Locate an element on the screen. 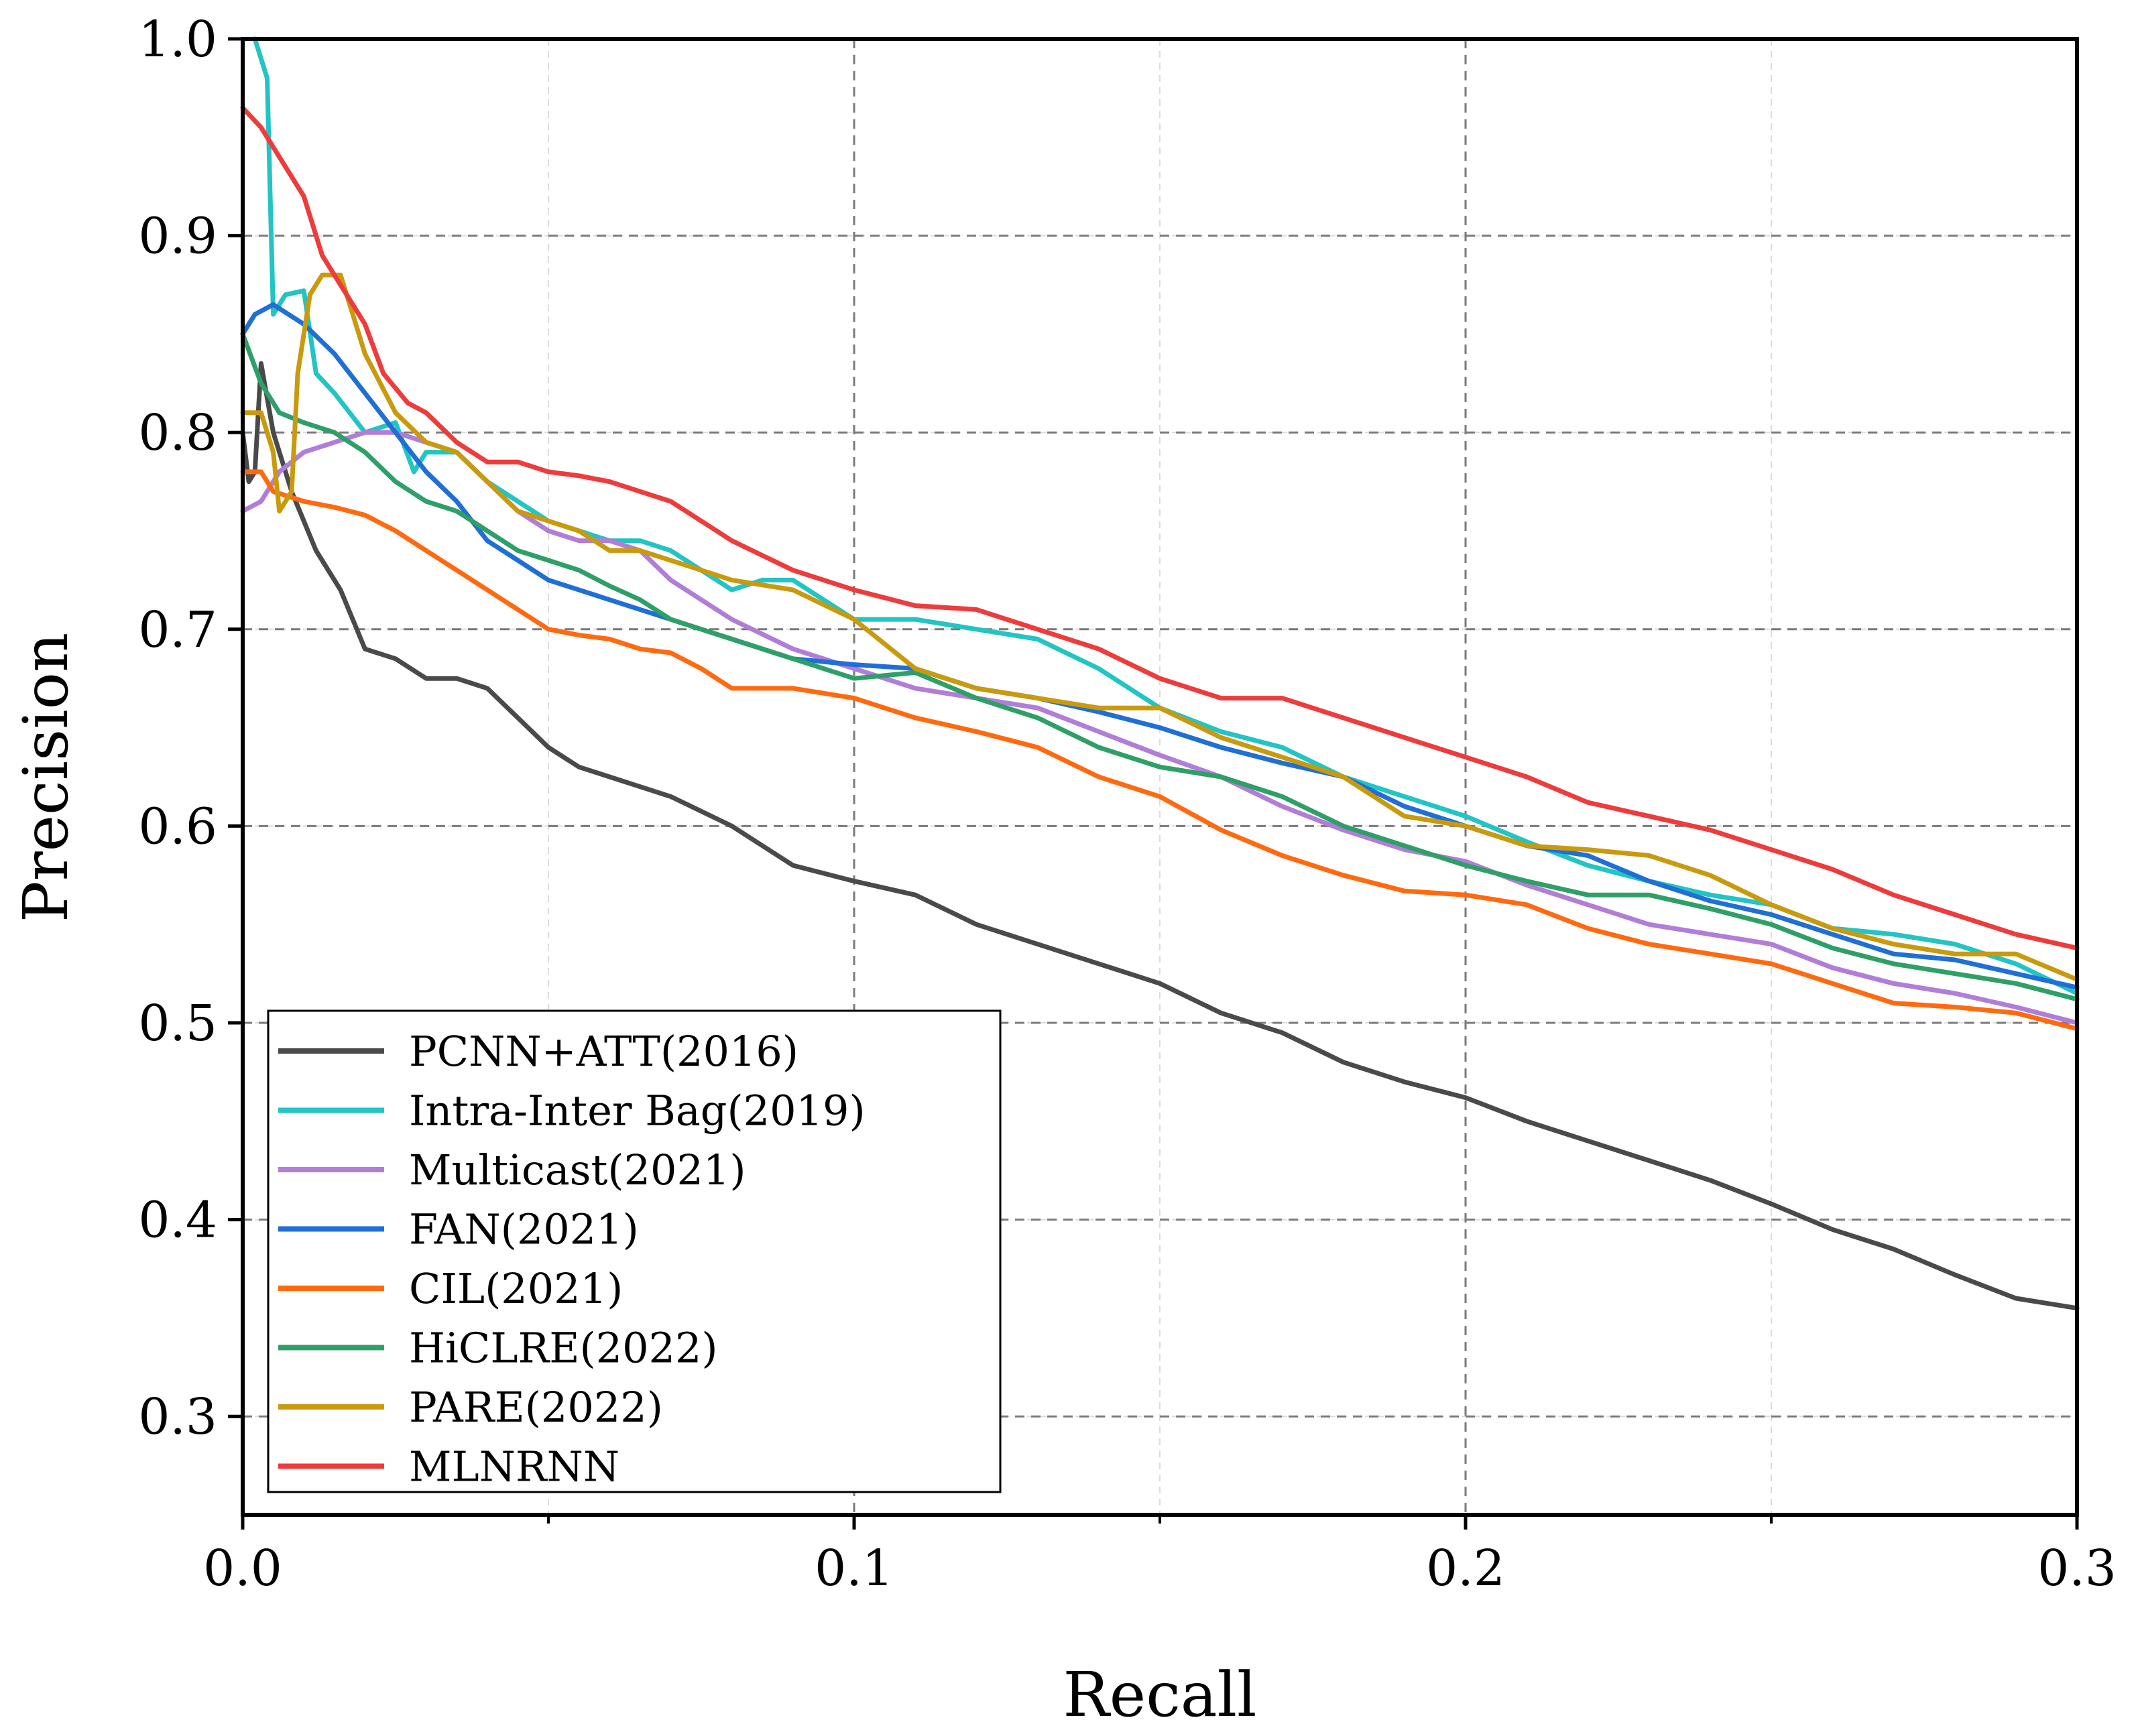  y-axis-title: Precision is located at coordinates (46, 778).